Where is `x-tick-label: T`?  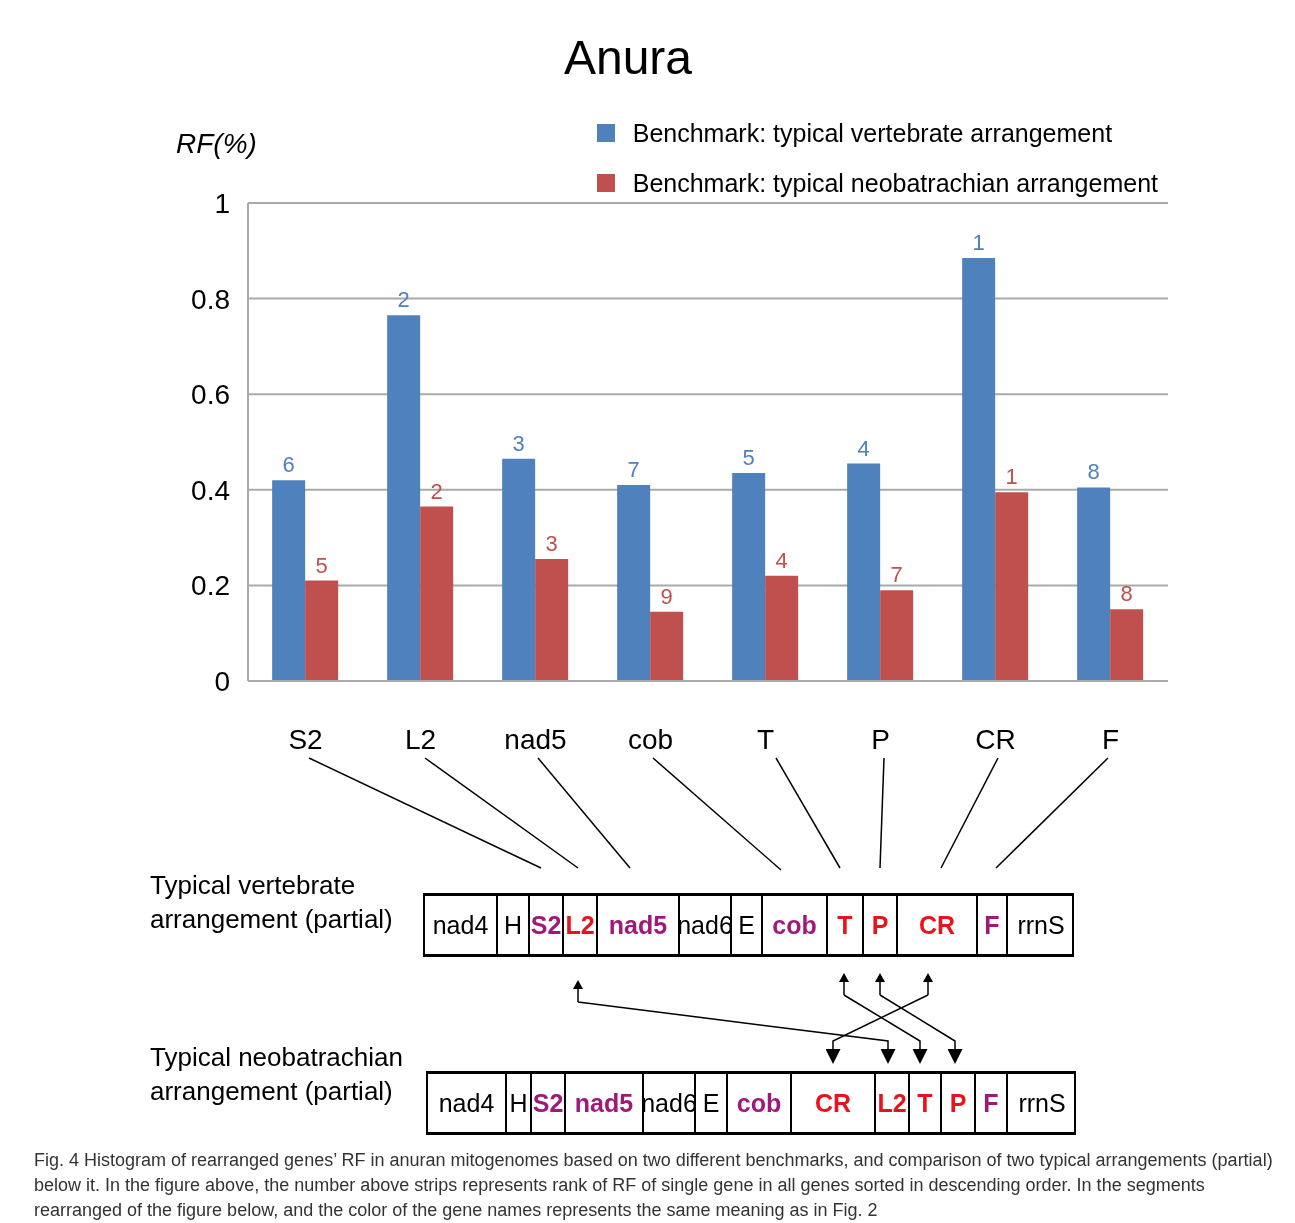 x-tick-label: T is located at coordinates (765, 739).